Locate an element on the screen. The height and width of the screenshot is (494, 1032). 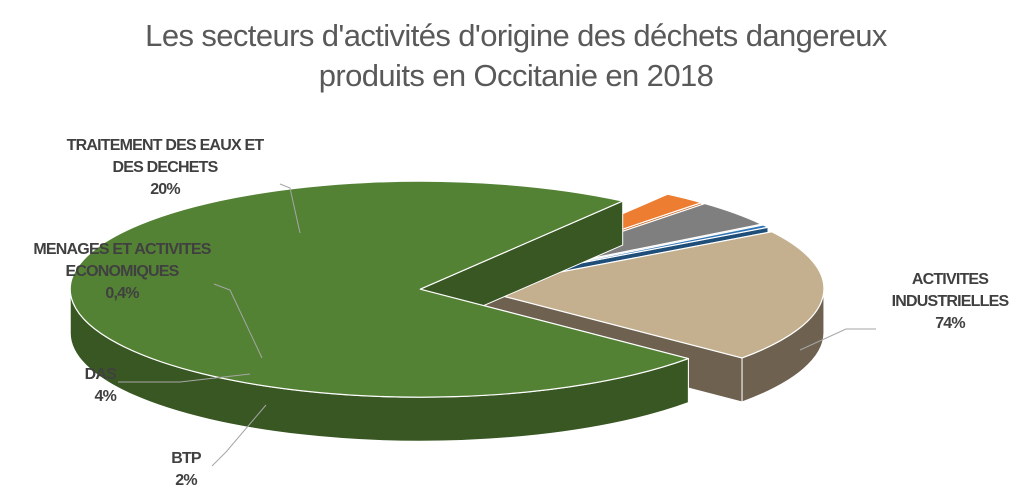
slice-category-label: DES DECHETS is located at coordinates (166, 167).